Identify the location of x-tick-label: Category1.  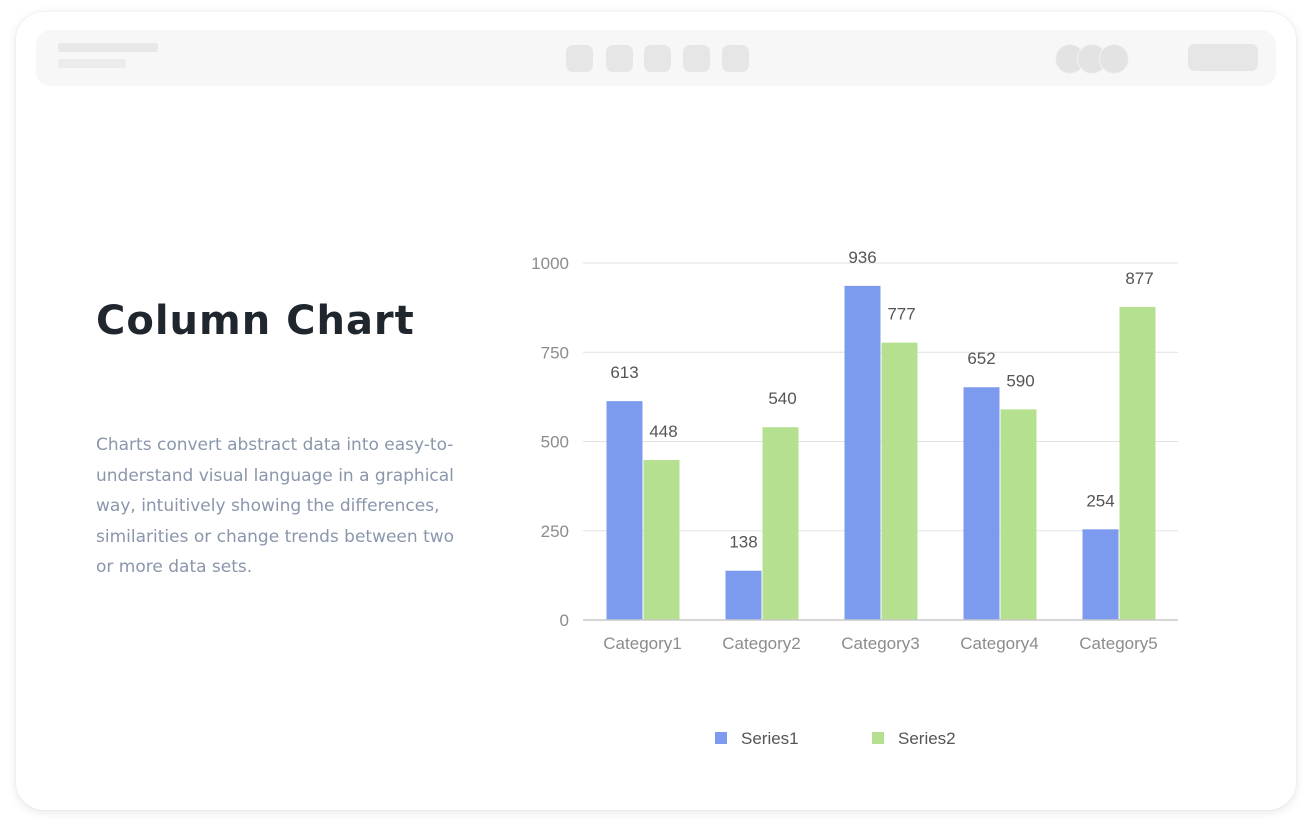
(642, 643).